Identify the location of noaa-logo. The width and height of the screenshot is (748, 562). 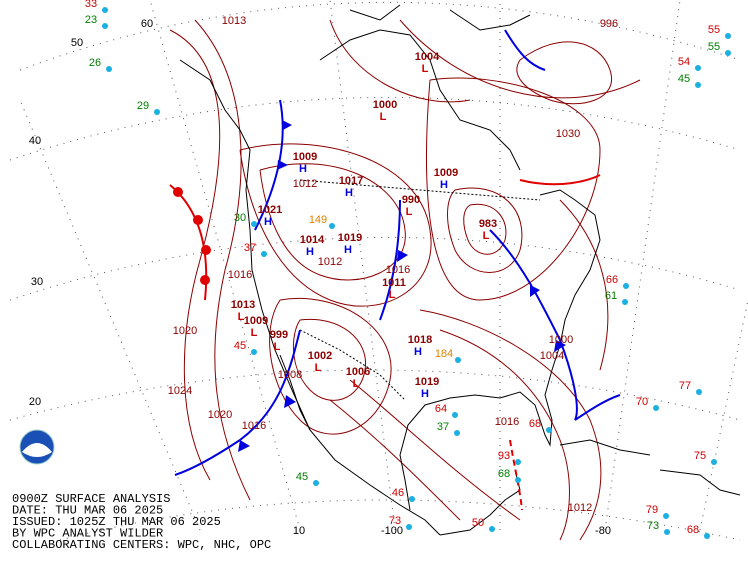
(37, 447).